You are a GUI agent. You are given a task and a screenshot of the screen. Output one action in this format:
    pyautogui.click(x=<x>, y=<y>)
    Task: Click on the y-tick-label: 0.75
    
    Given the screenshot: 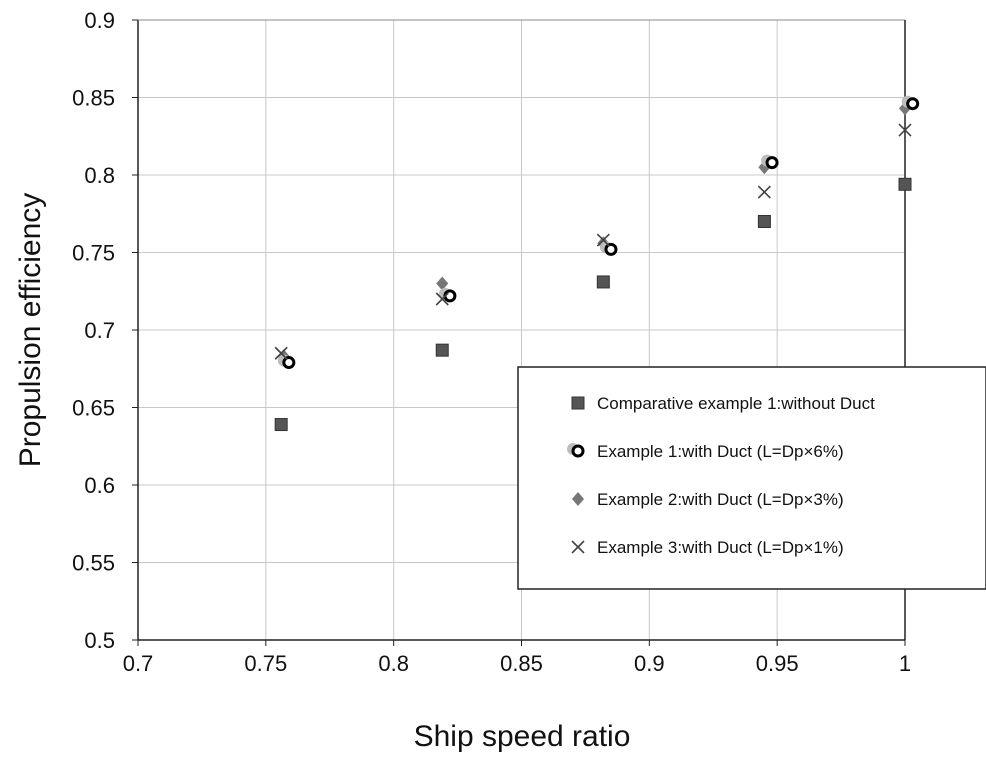 What is the action you would take?
    pyautogui.click(x=93, y=253)
    